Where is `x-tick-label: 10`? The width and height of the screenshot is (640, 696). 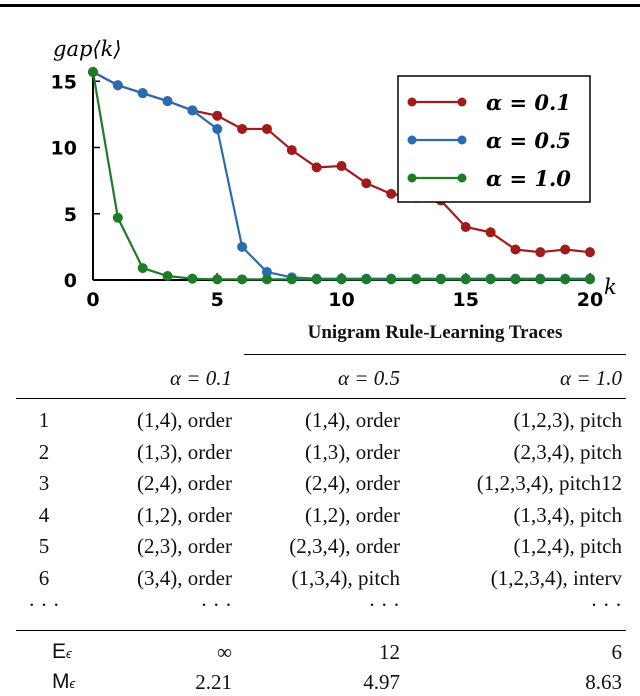
x-tick-label: 10 is located at coordinates (341, 300).